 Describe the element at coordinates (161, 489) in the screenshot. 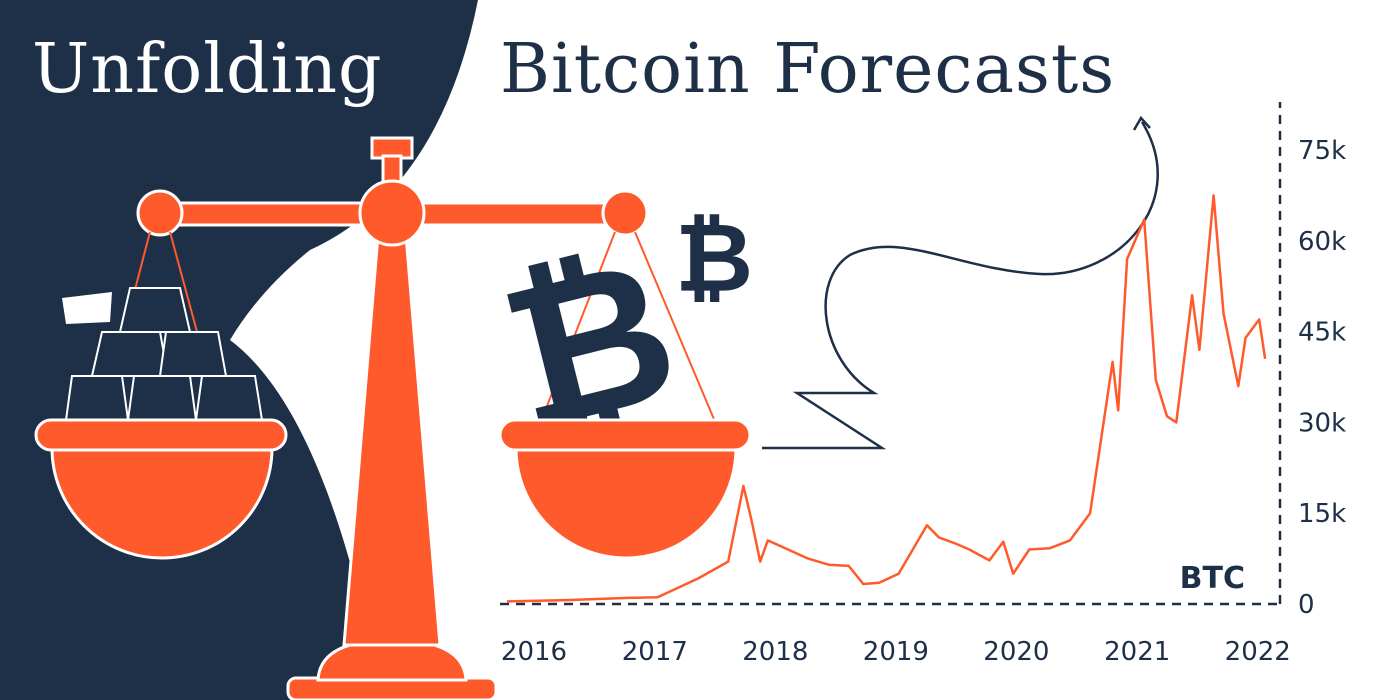

I see `scale-pan-left` at that location.